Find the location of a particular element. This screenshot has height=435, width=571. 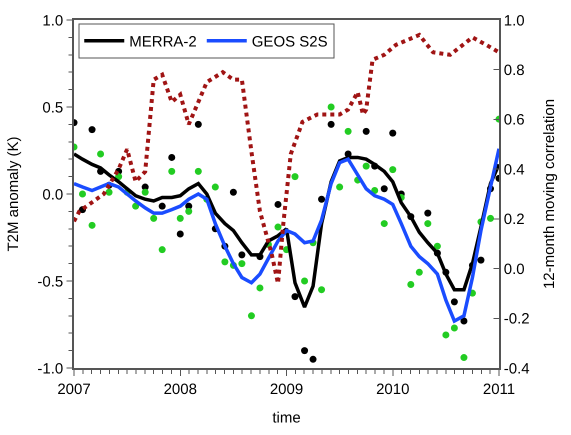

legend-label: GEOS S2S is located at coordinates (290, 42).